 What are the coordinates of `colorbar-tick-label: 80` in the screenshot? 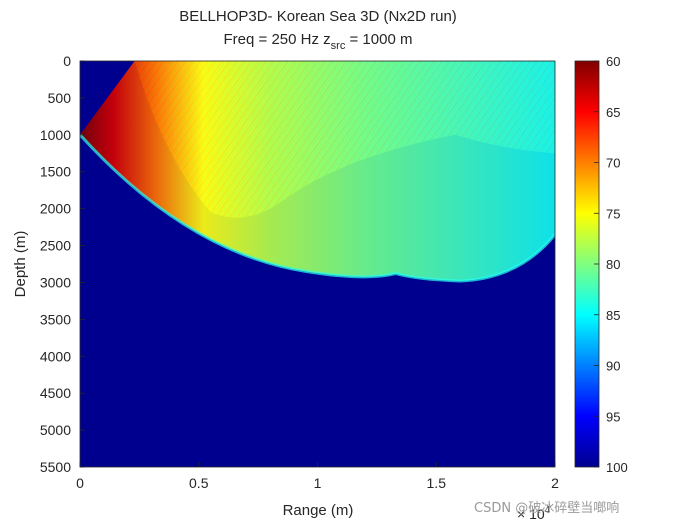 It's located at (613, 264).